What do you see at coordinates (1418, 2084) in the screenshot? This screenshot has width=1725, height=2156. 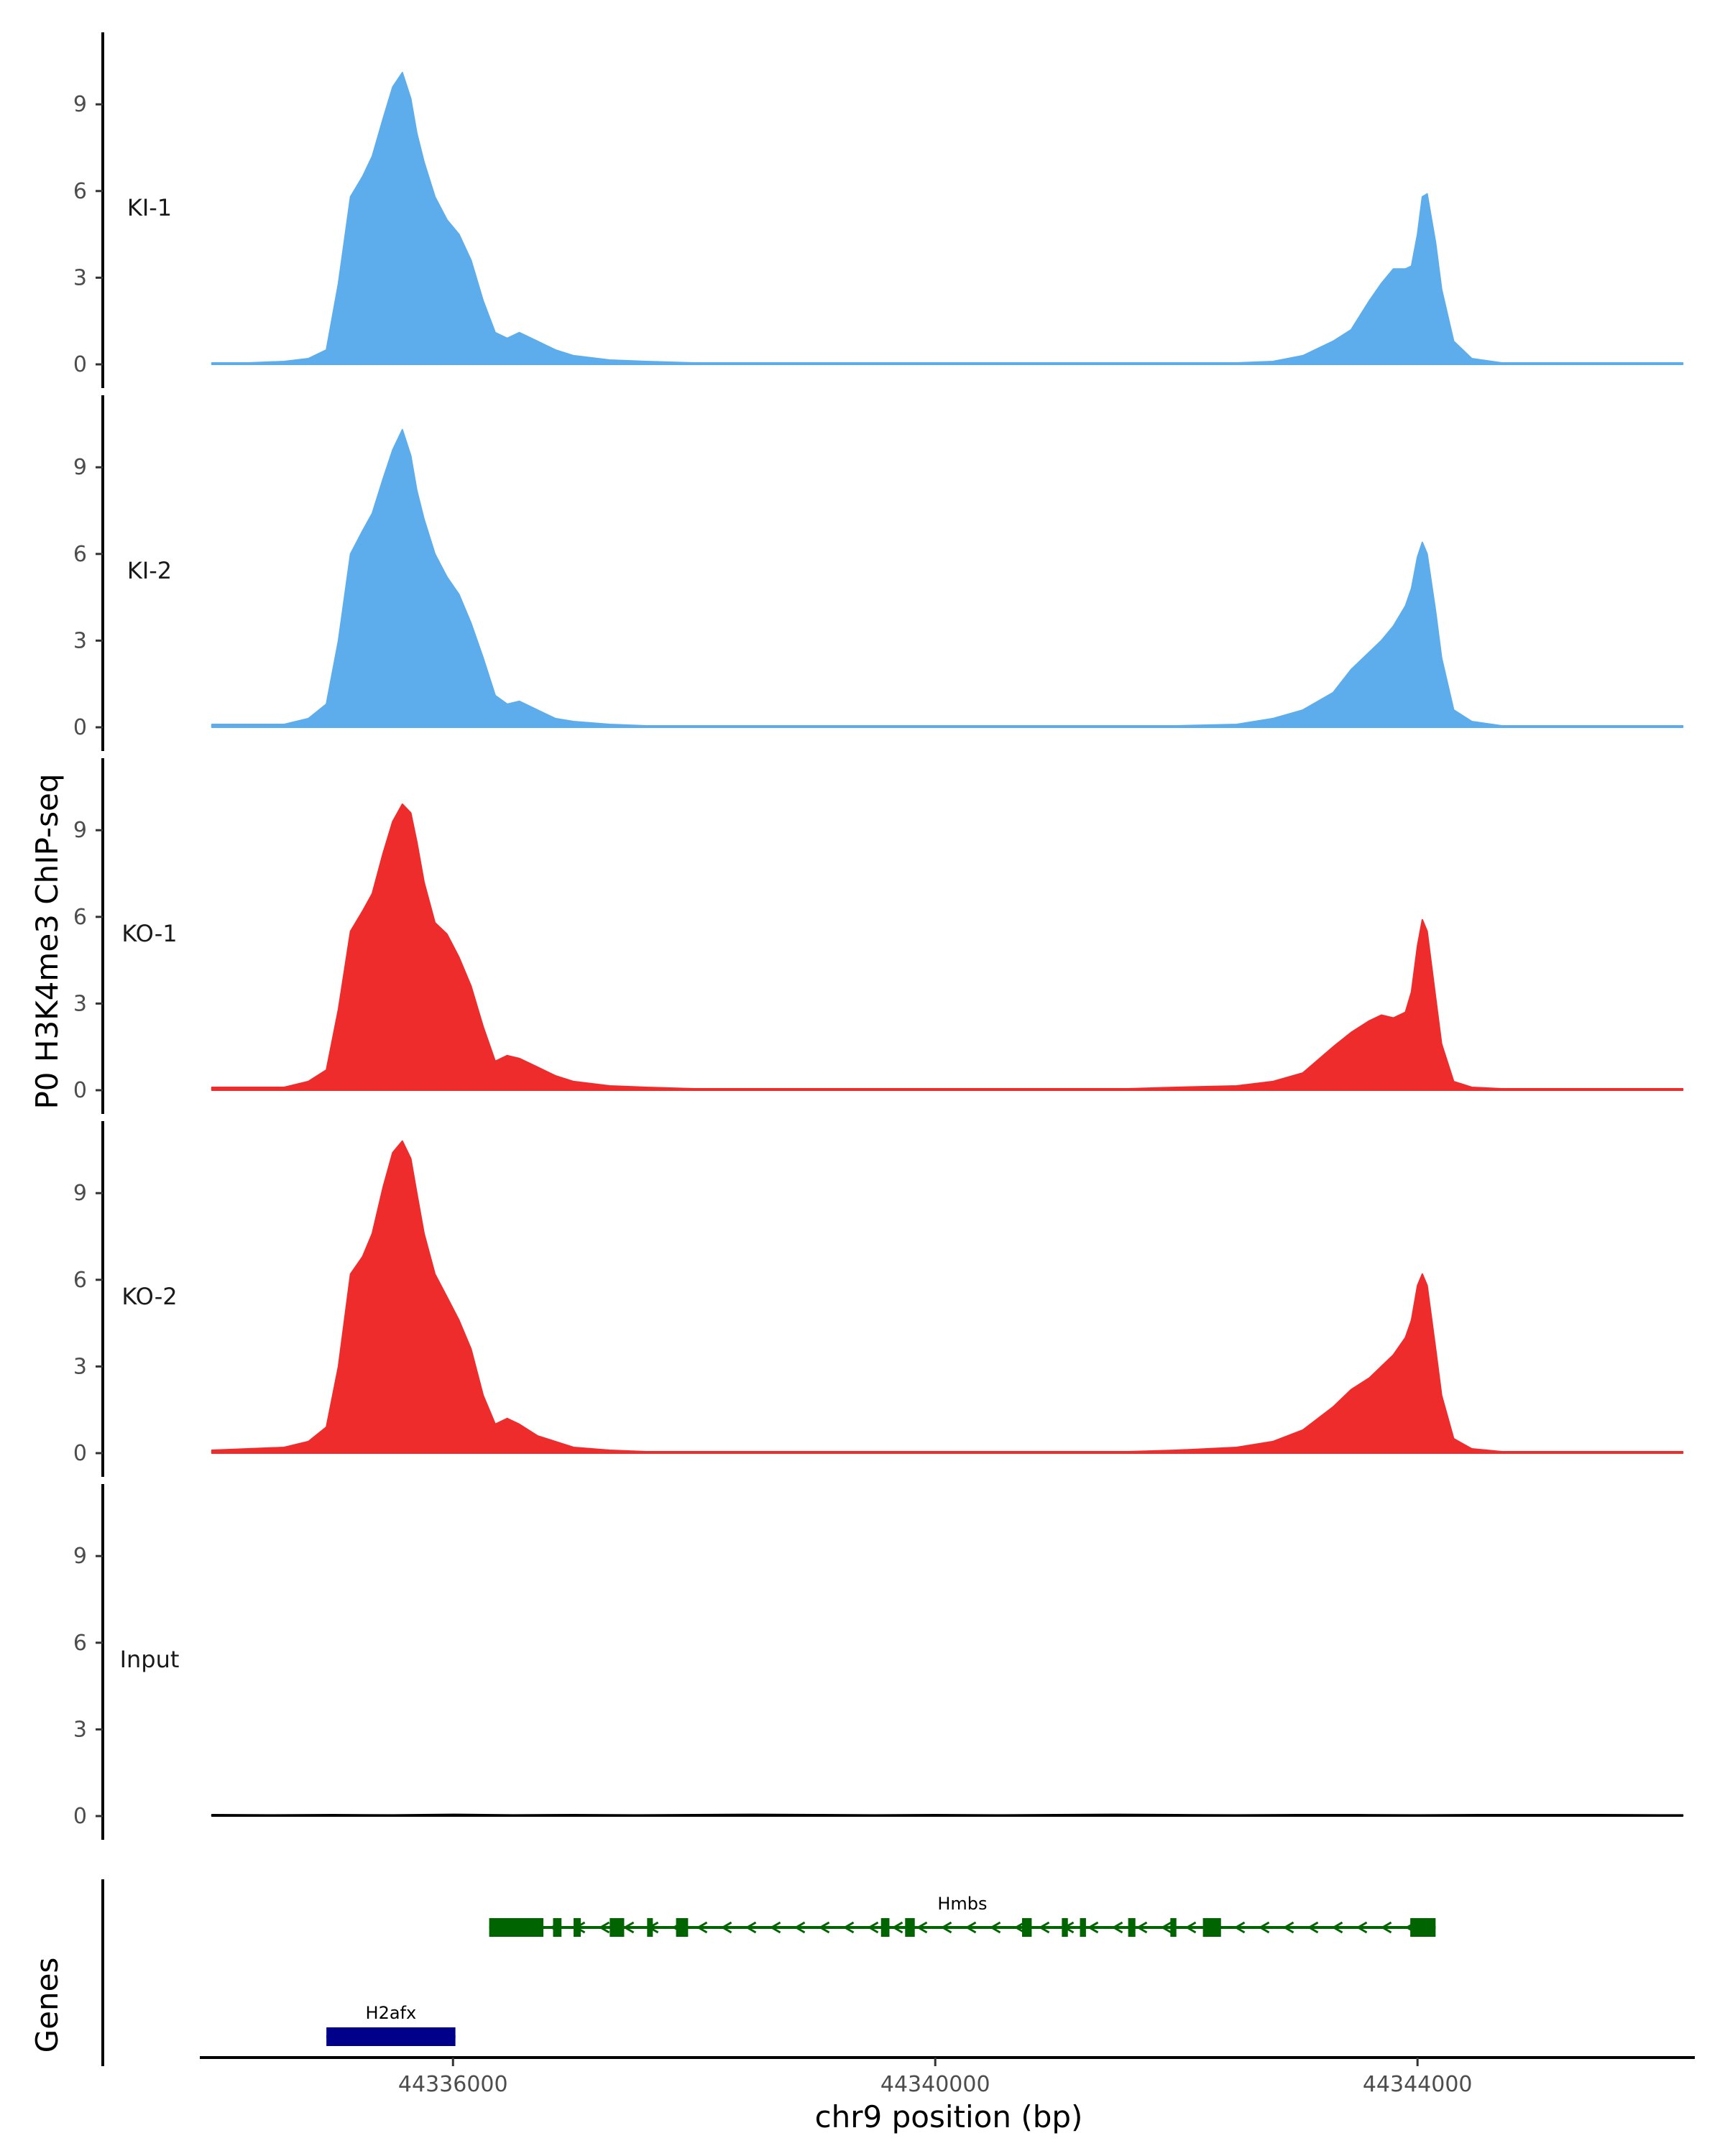 I see `x-tick-label: 44344000` at bounding box center [1418, 2084].